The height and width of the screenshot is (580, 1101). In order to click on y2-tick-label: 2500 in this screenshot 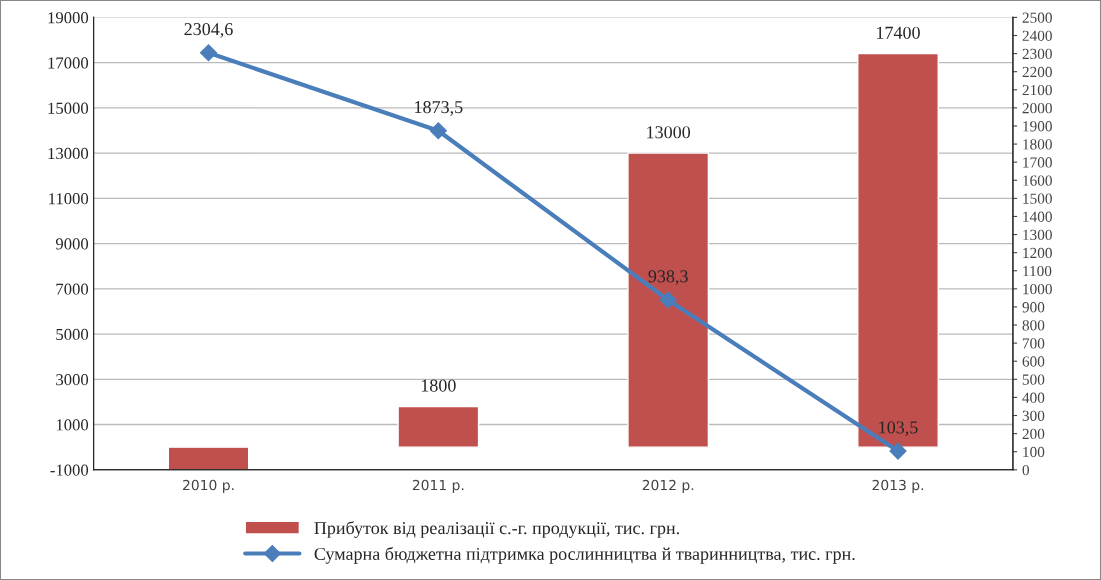, I will do `click(1037, 17)`.